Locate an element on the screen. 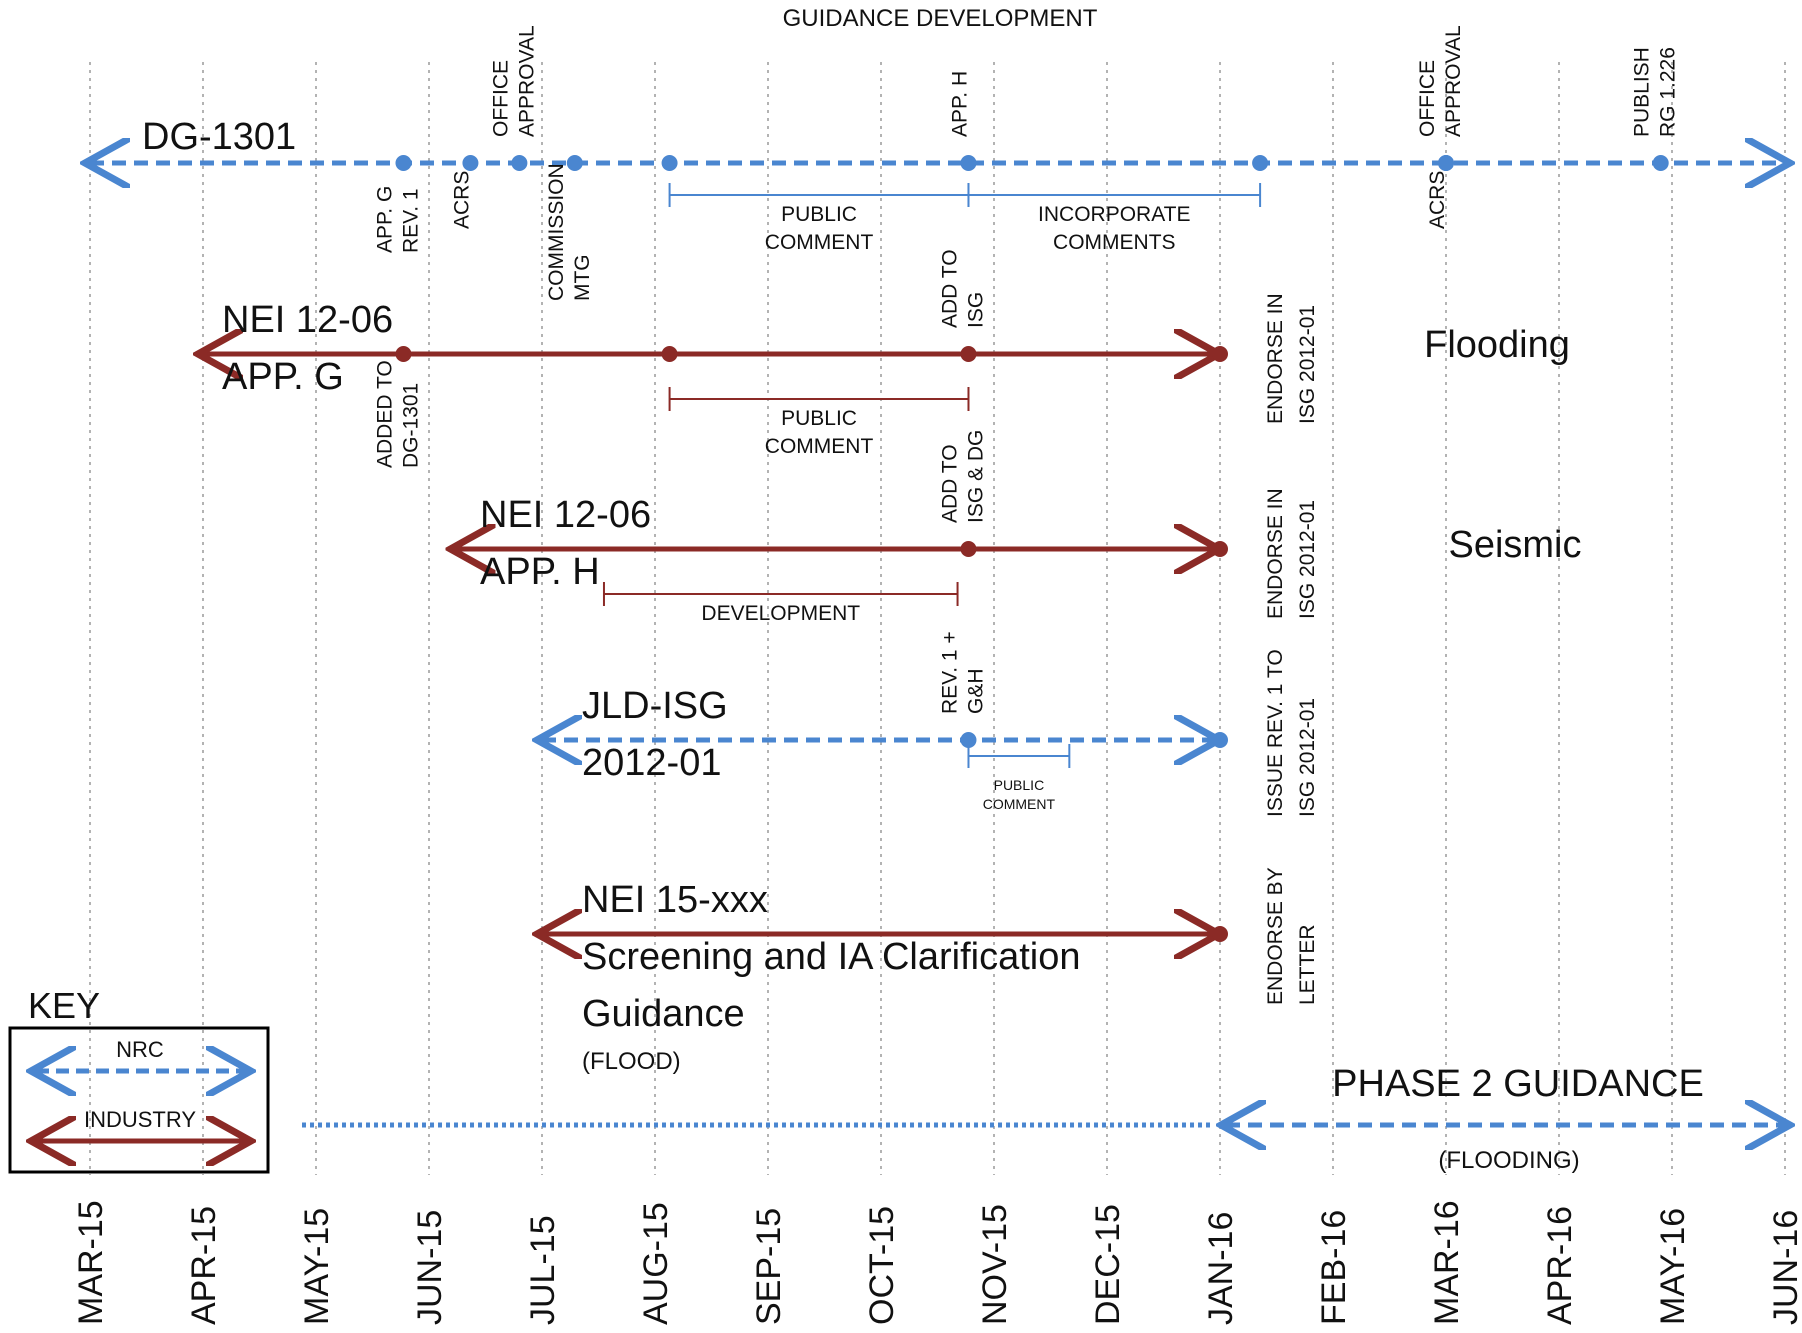  month-label: MAY-15 is located at coordinates (317, 1266).